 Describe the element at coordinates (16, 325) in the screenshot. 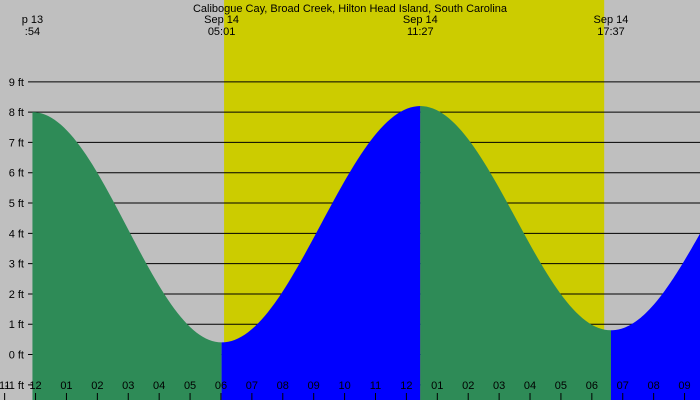

I see `y-tick-label: 1 ft` at that location.